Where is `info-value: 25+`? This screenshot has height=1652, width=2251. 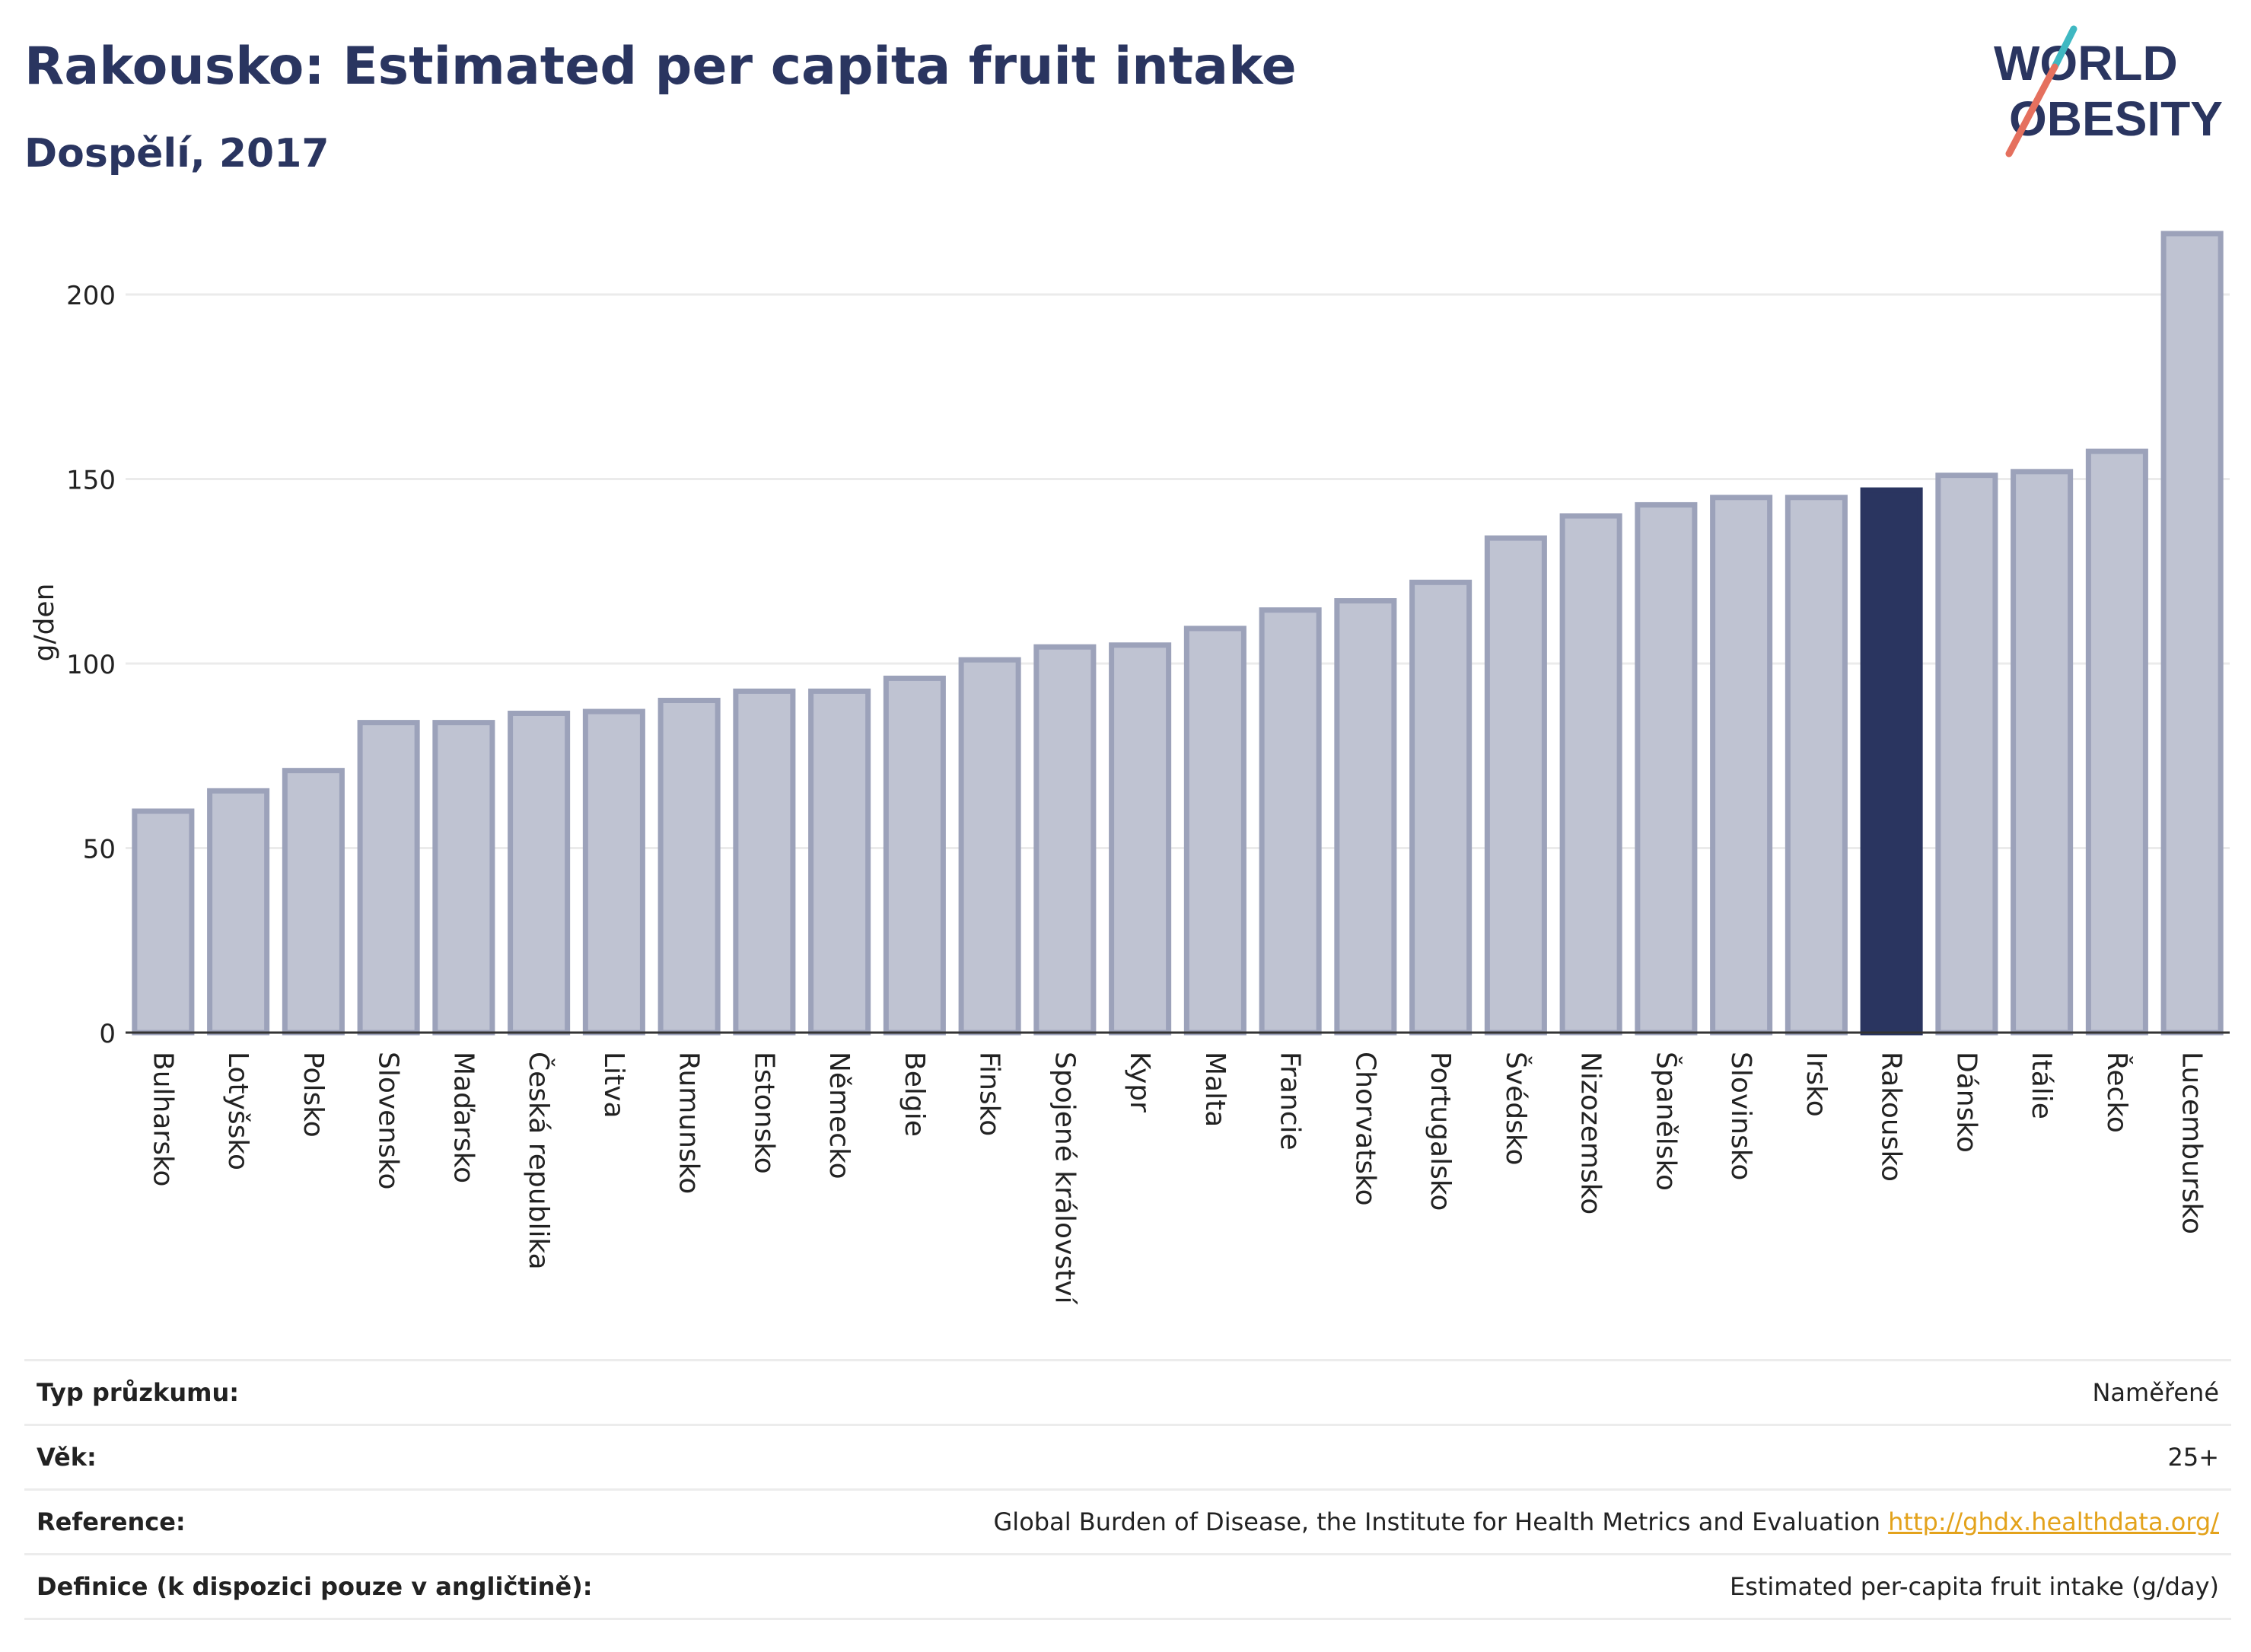
info-value: 25+ is located at coordinates (1477, 1457).